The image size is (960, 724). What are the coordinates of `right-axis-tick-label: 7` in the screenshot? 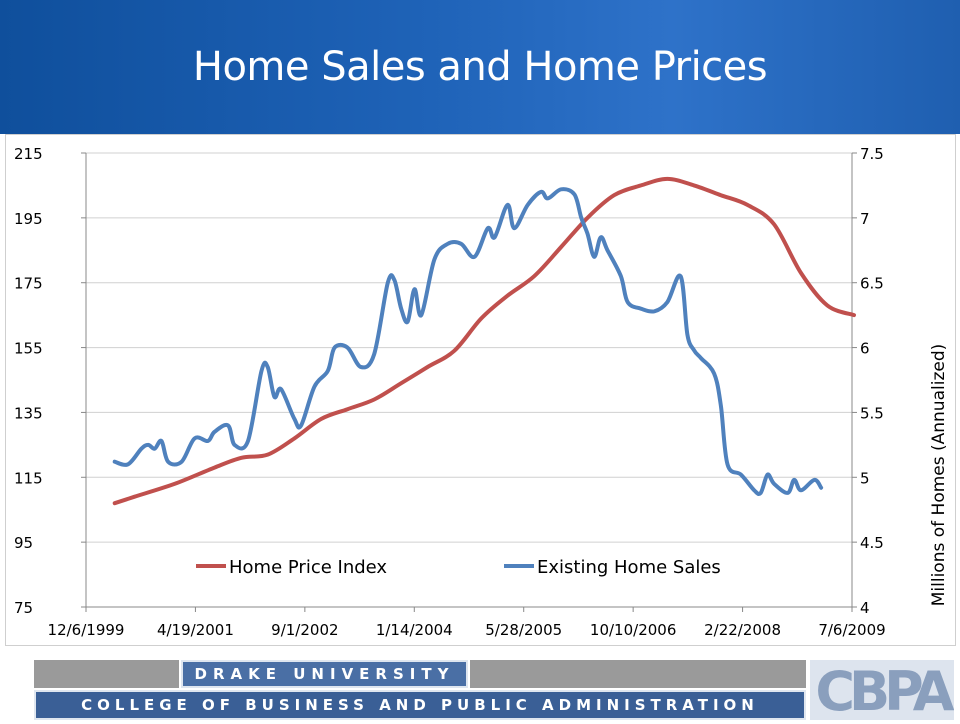 It's located at (865, 219).